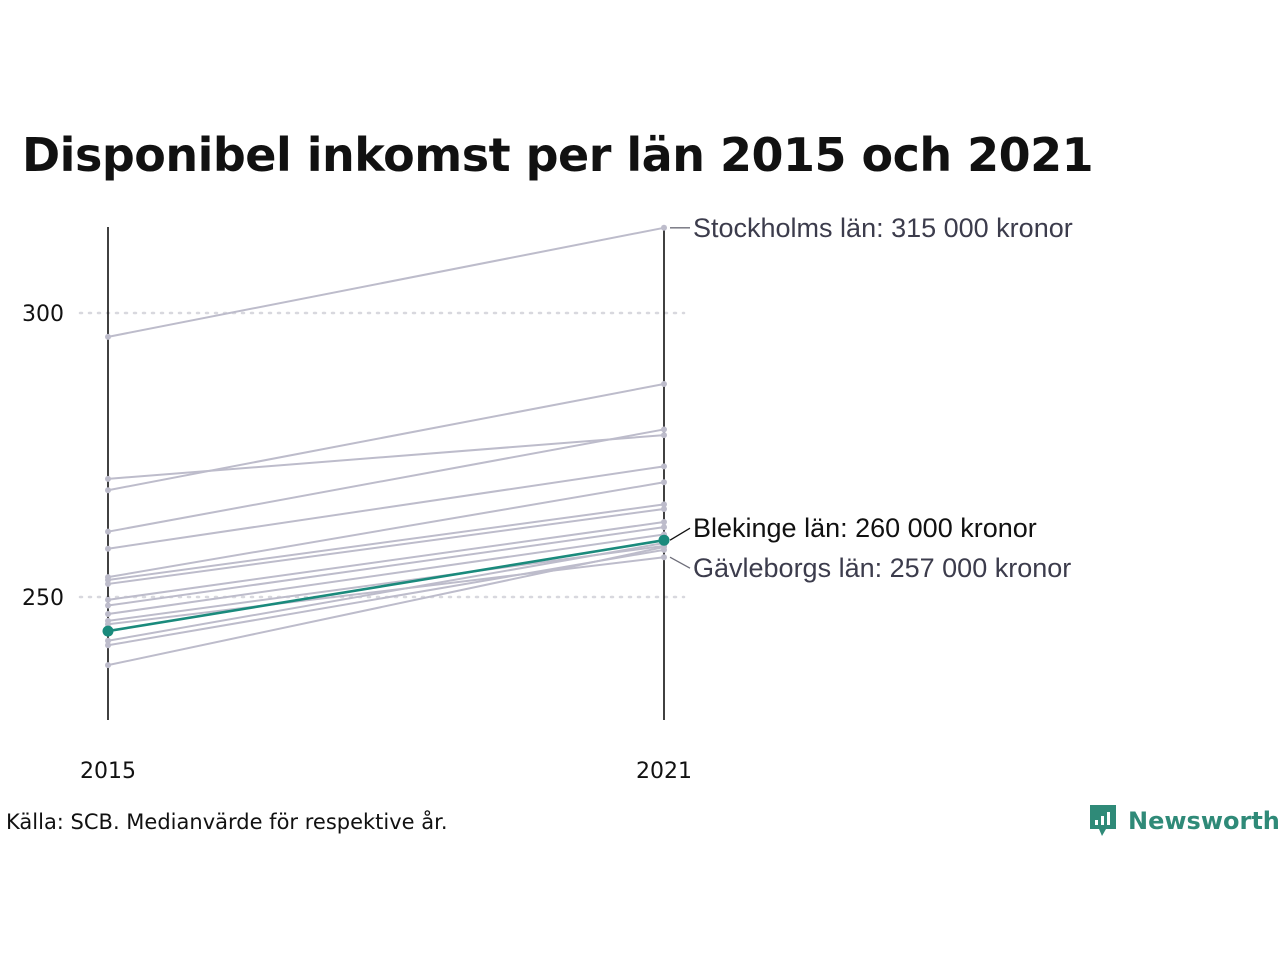 Image resolution: width=1280 pixels, height=960 pixels. I want to click on data-point-län-13-2015, so click(108, 640).